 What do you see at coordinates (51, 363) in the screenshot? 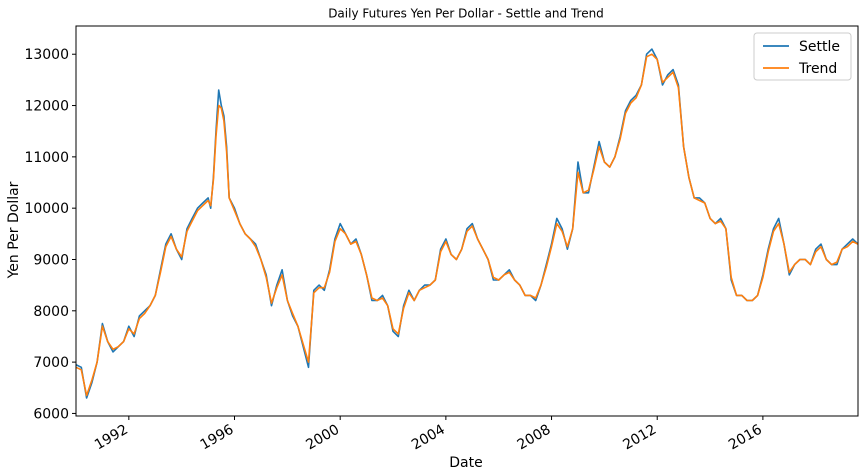
I see `y-tick-label: 7000` at bounding box center [51, 363].